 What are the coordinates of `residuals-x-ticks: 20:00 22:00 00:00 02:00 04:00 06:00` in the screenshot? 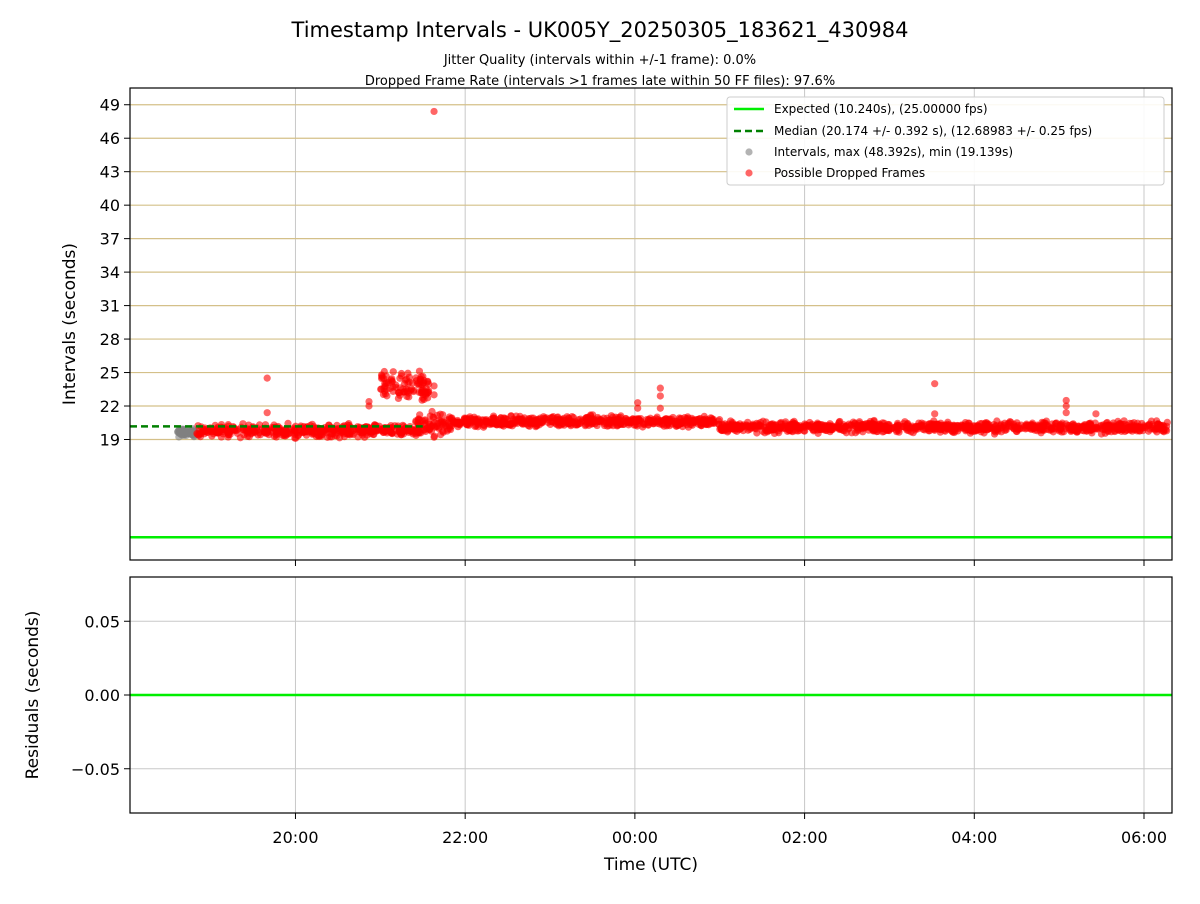 It's located at (719, 830).